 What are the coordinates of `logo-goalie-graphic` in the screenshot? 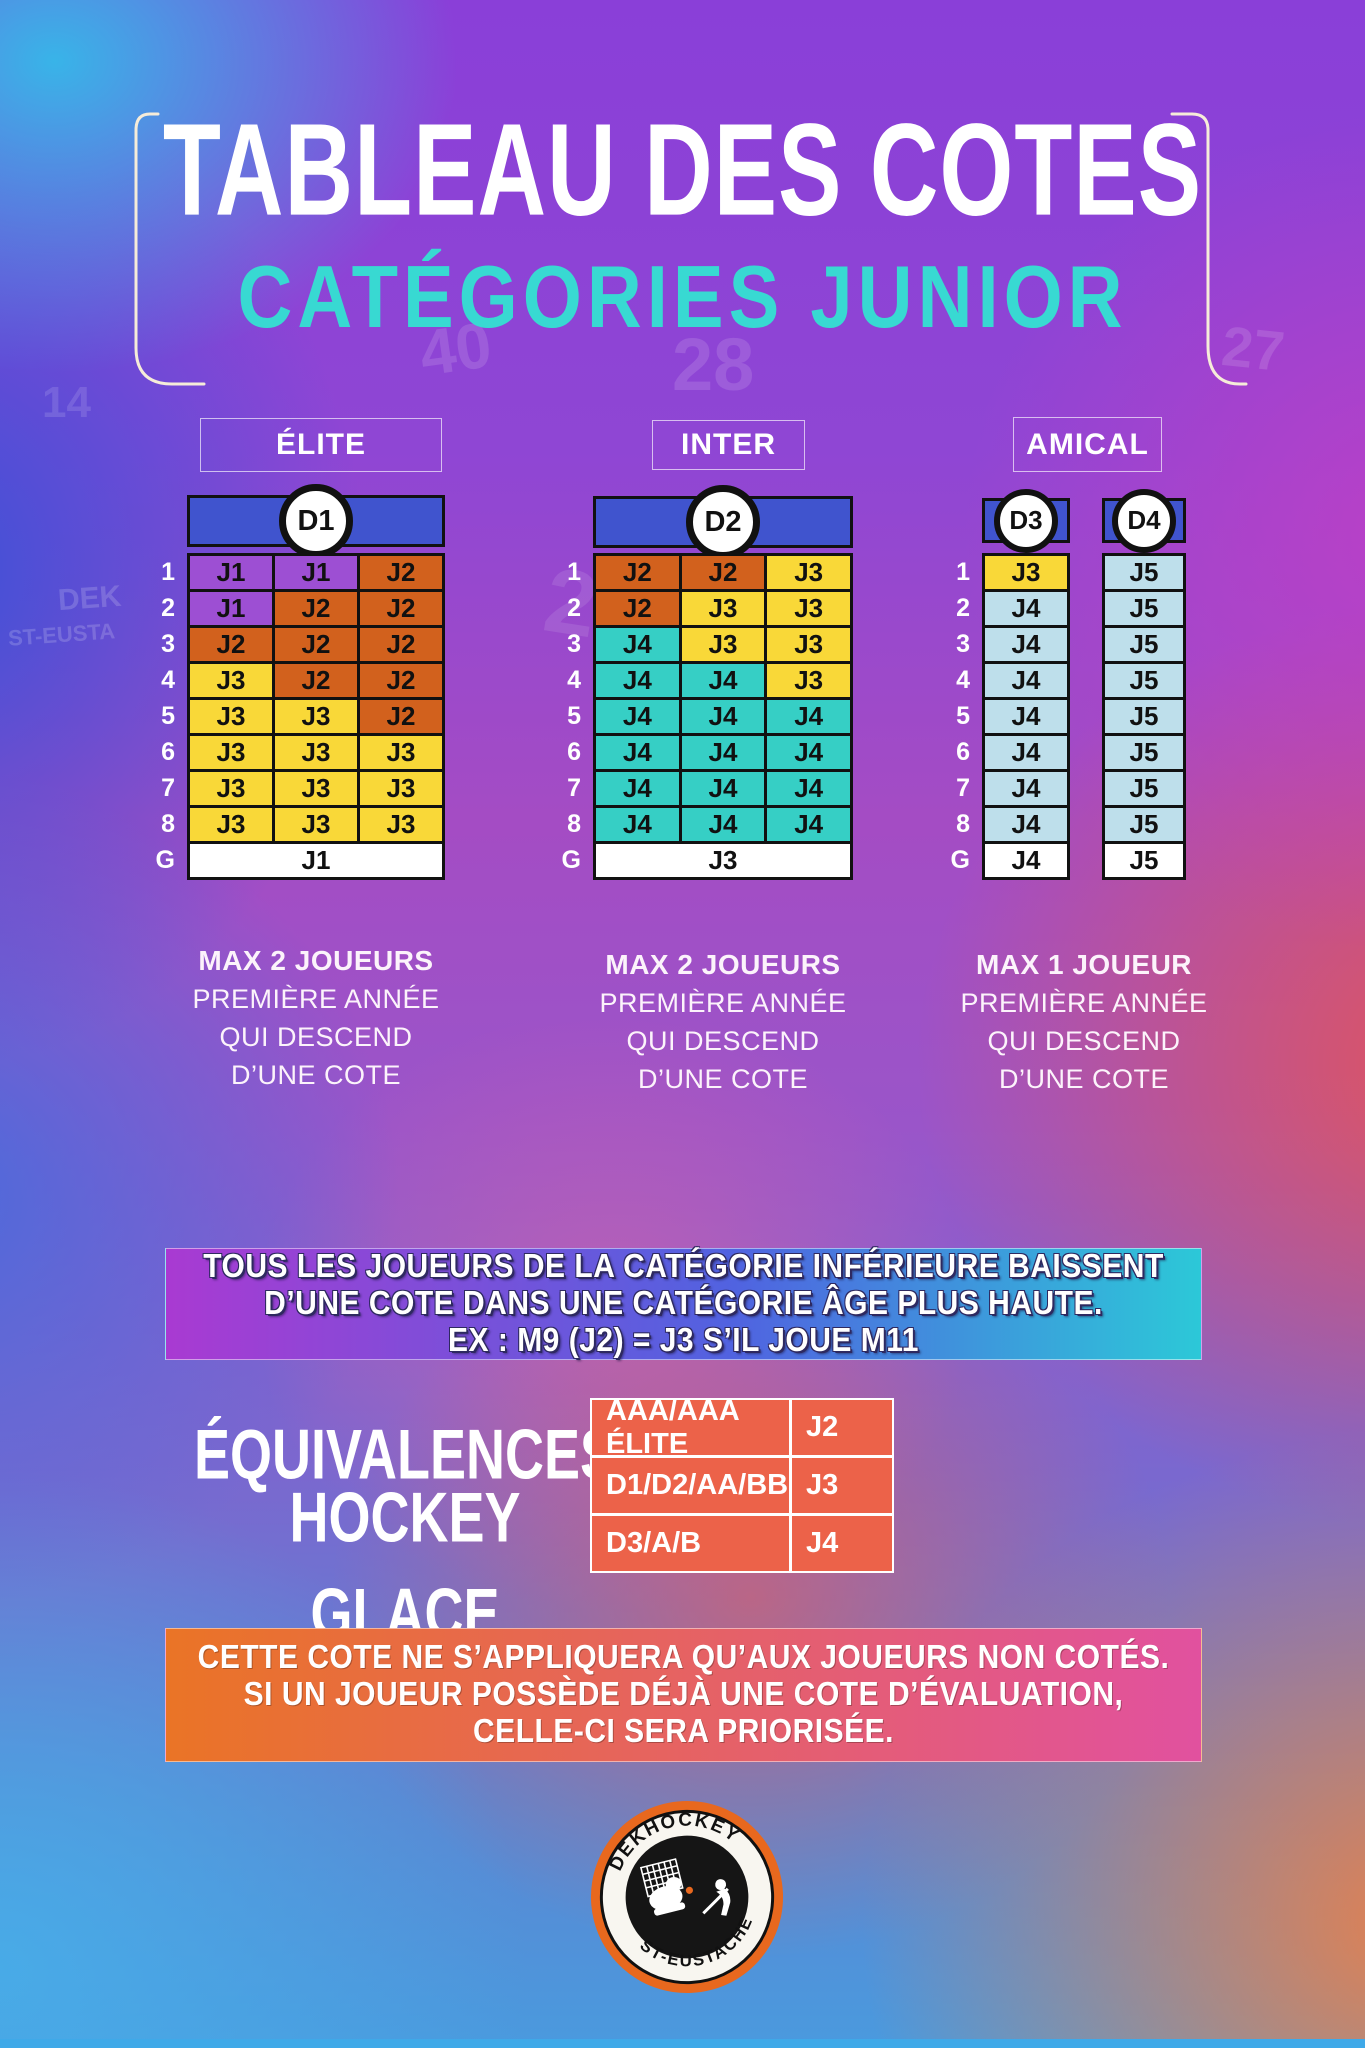 It's located at (667, 1896).